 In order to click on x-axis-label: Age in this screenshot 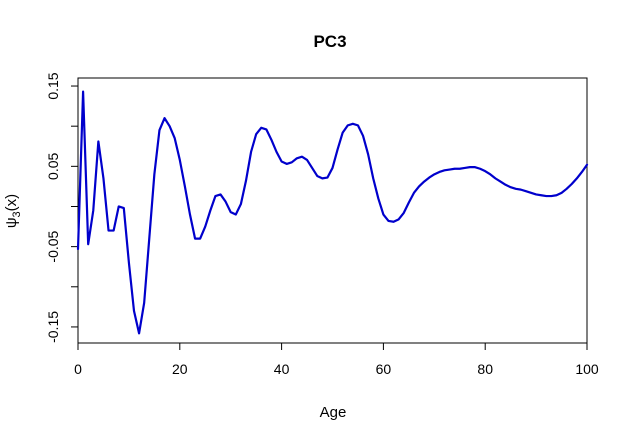, I will do `click(333, 412)`.